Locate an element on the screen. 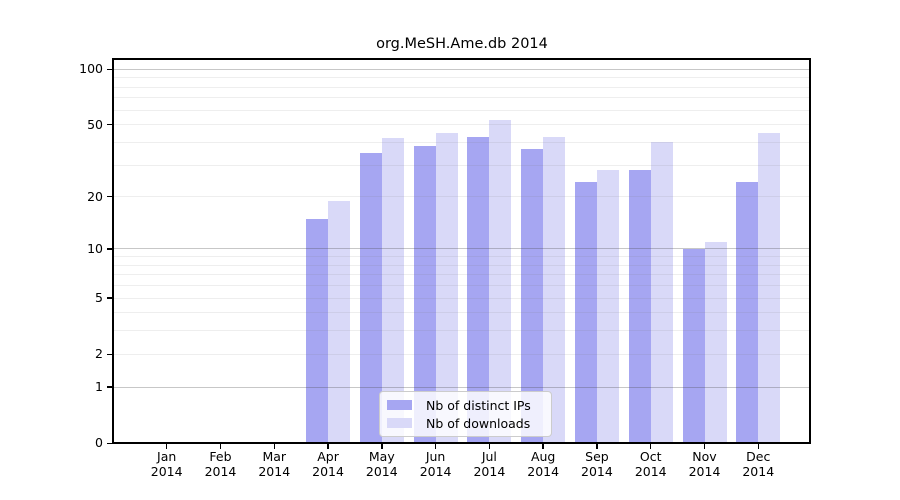 The width and height of the screenshot is (900, 500). x-tick-label-jun: Jun 2014 is located at coordinates (435, 464).